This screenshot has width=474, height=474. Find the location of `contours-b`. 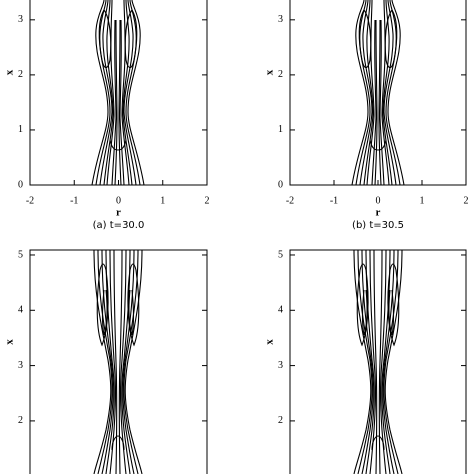

contours-b is located at coordinates (378, 92).